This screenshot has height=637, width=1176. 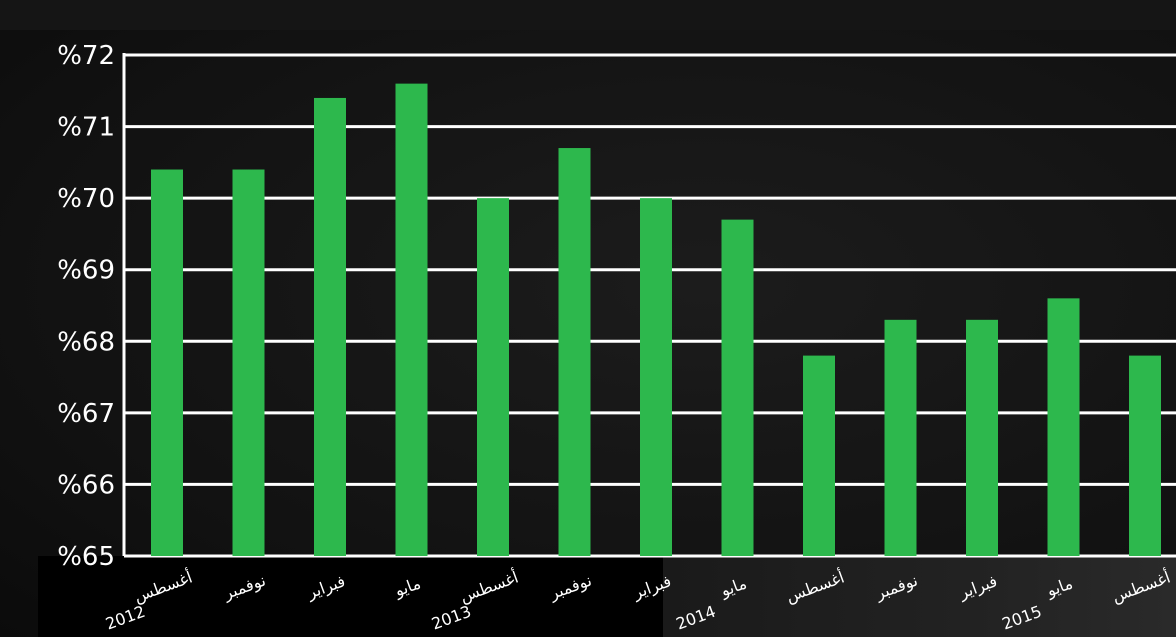 I want to click on x-tick-year: 2012, so click(x=125, y=618).